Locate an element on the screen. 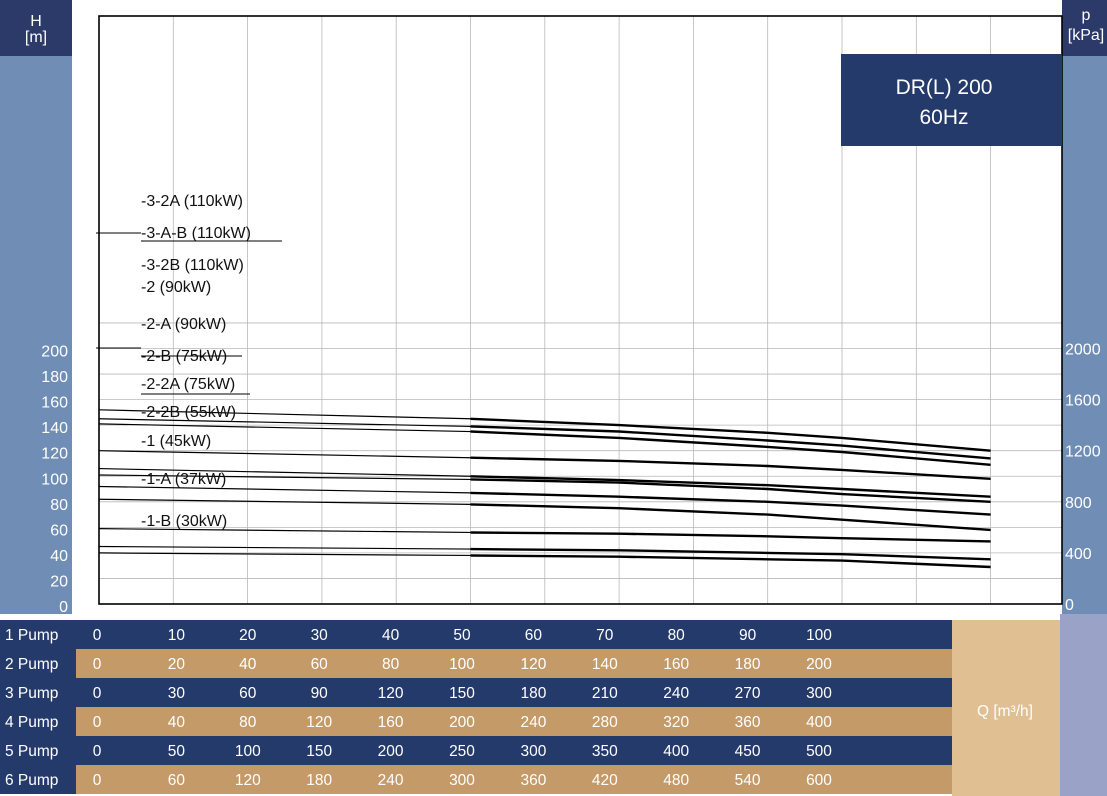 This screenshot has height=796, width=1107. y2-tick-label: 0 is located at coordinates (1069, 605).